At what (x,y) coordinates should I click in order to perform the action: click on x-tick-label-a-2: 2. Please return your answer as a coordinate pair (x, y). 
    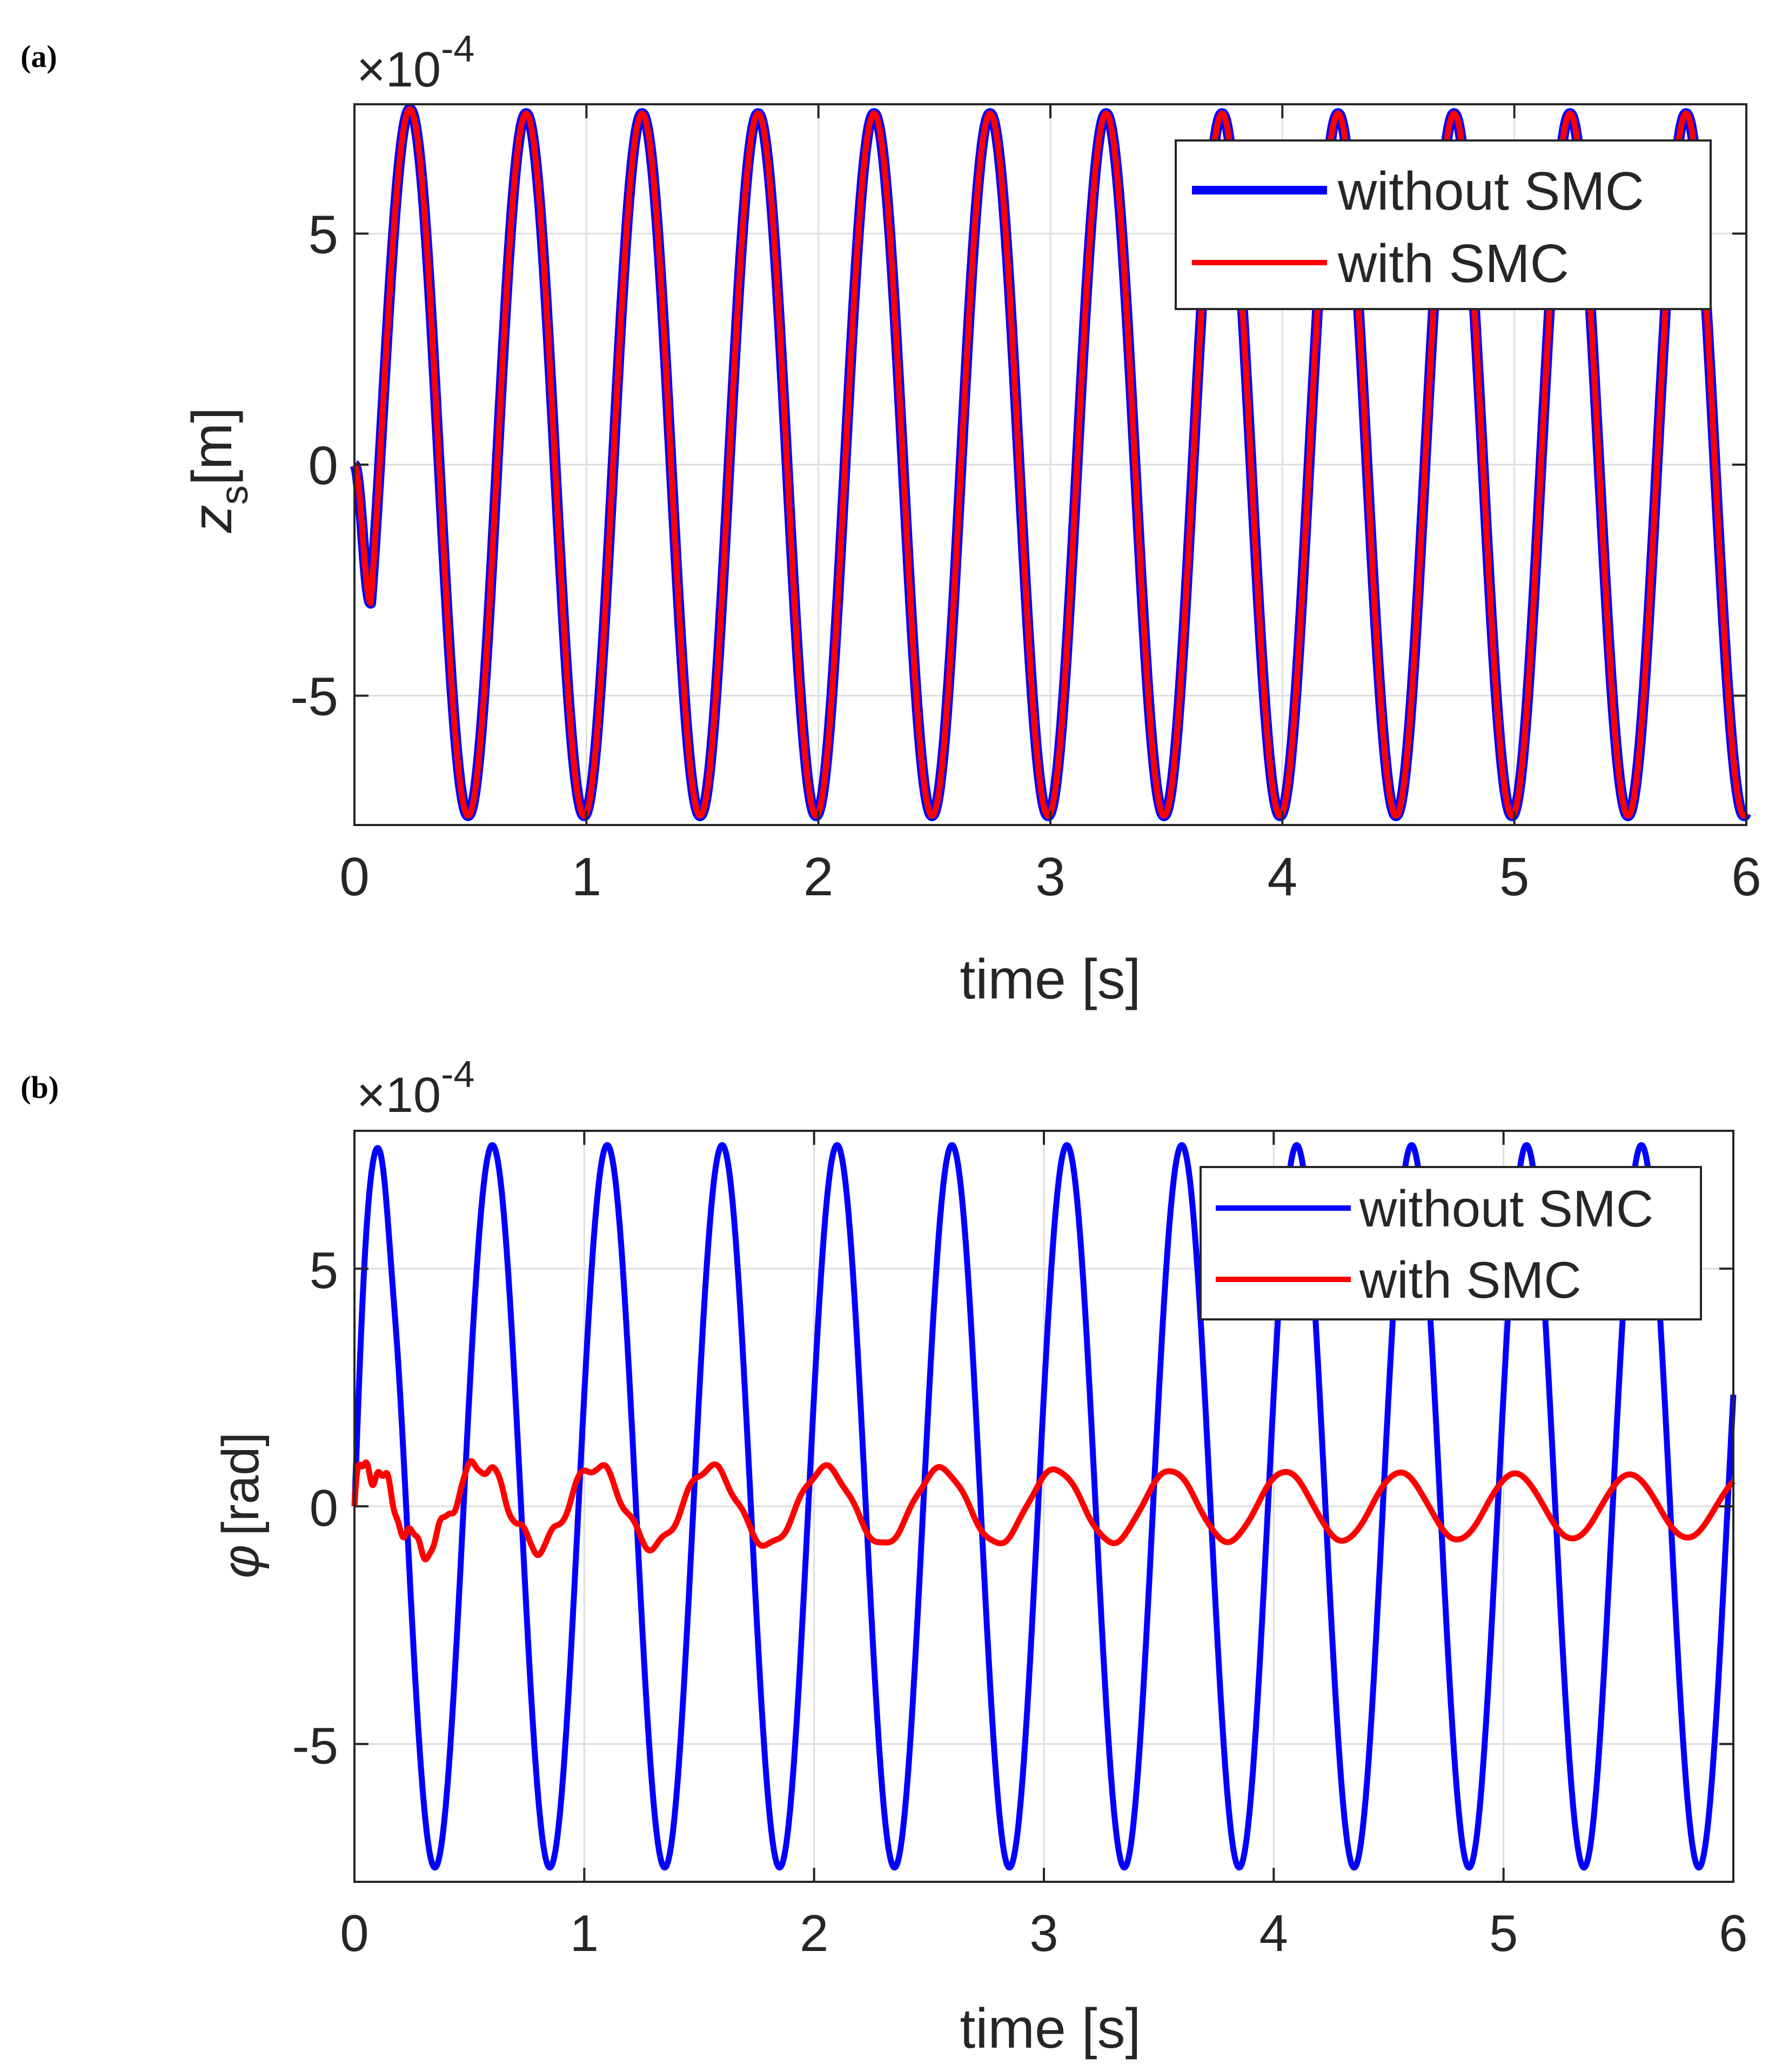
    Looking at the image, I should click on (818, 877).